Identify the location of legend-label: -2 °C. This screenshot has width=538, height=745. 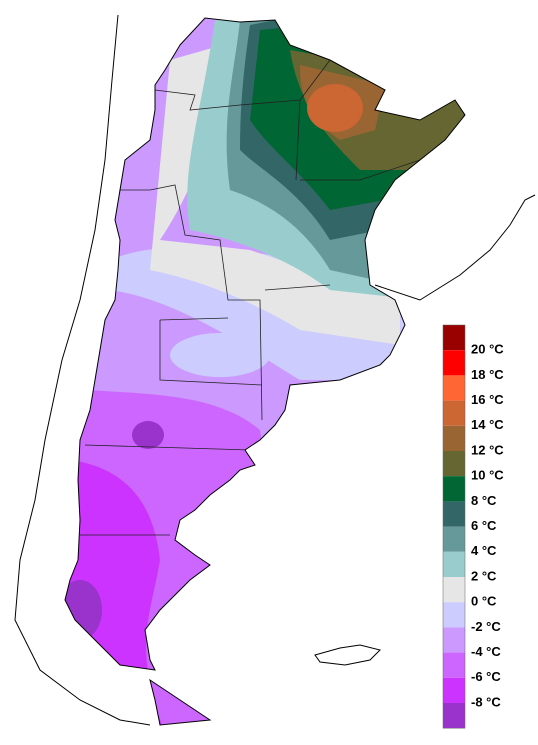
(486, 626).